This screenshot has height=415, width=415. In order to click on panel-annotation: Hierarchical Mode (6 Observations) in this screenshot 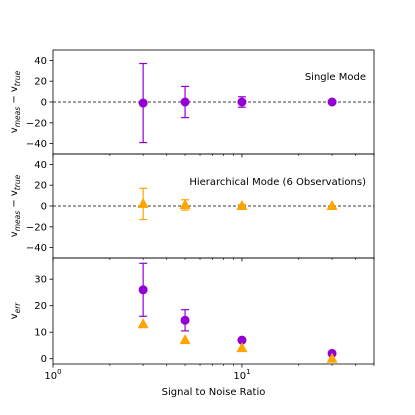, I will do `click(277, 182)`.